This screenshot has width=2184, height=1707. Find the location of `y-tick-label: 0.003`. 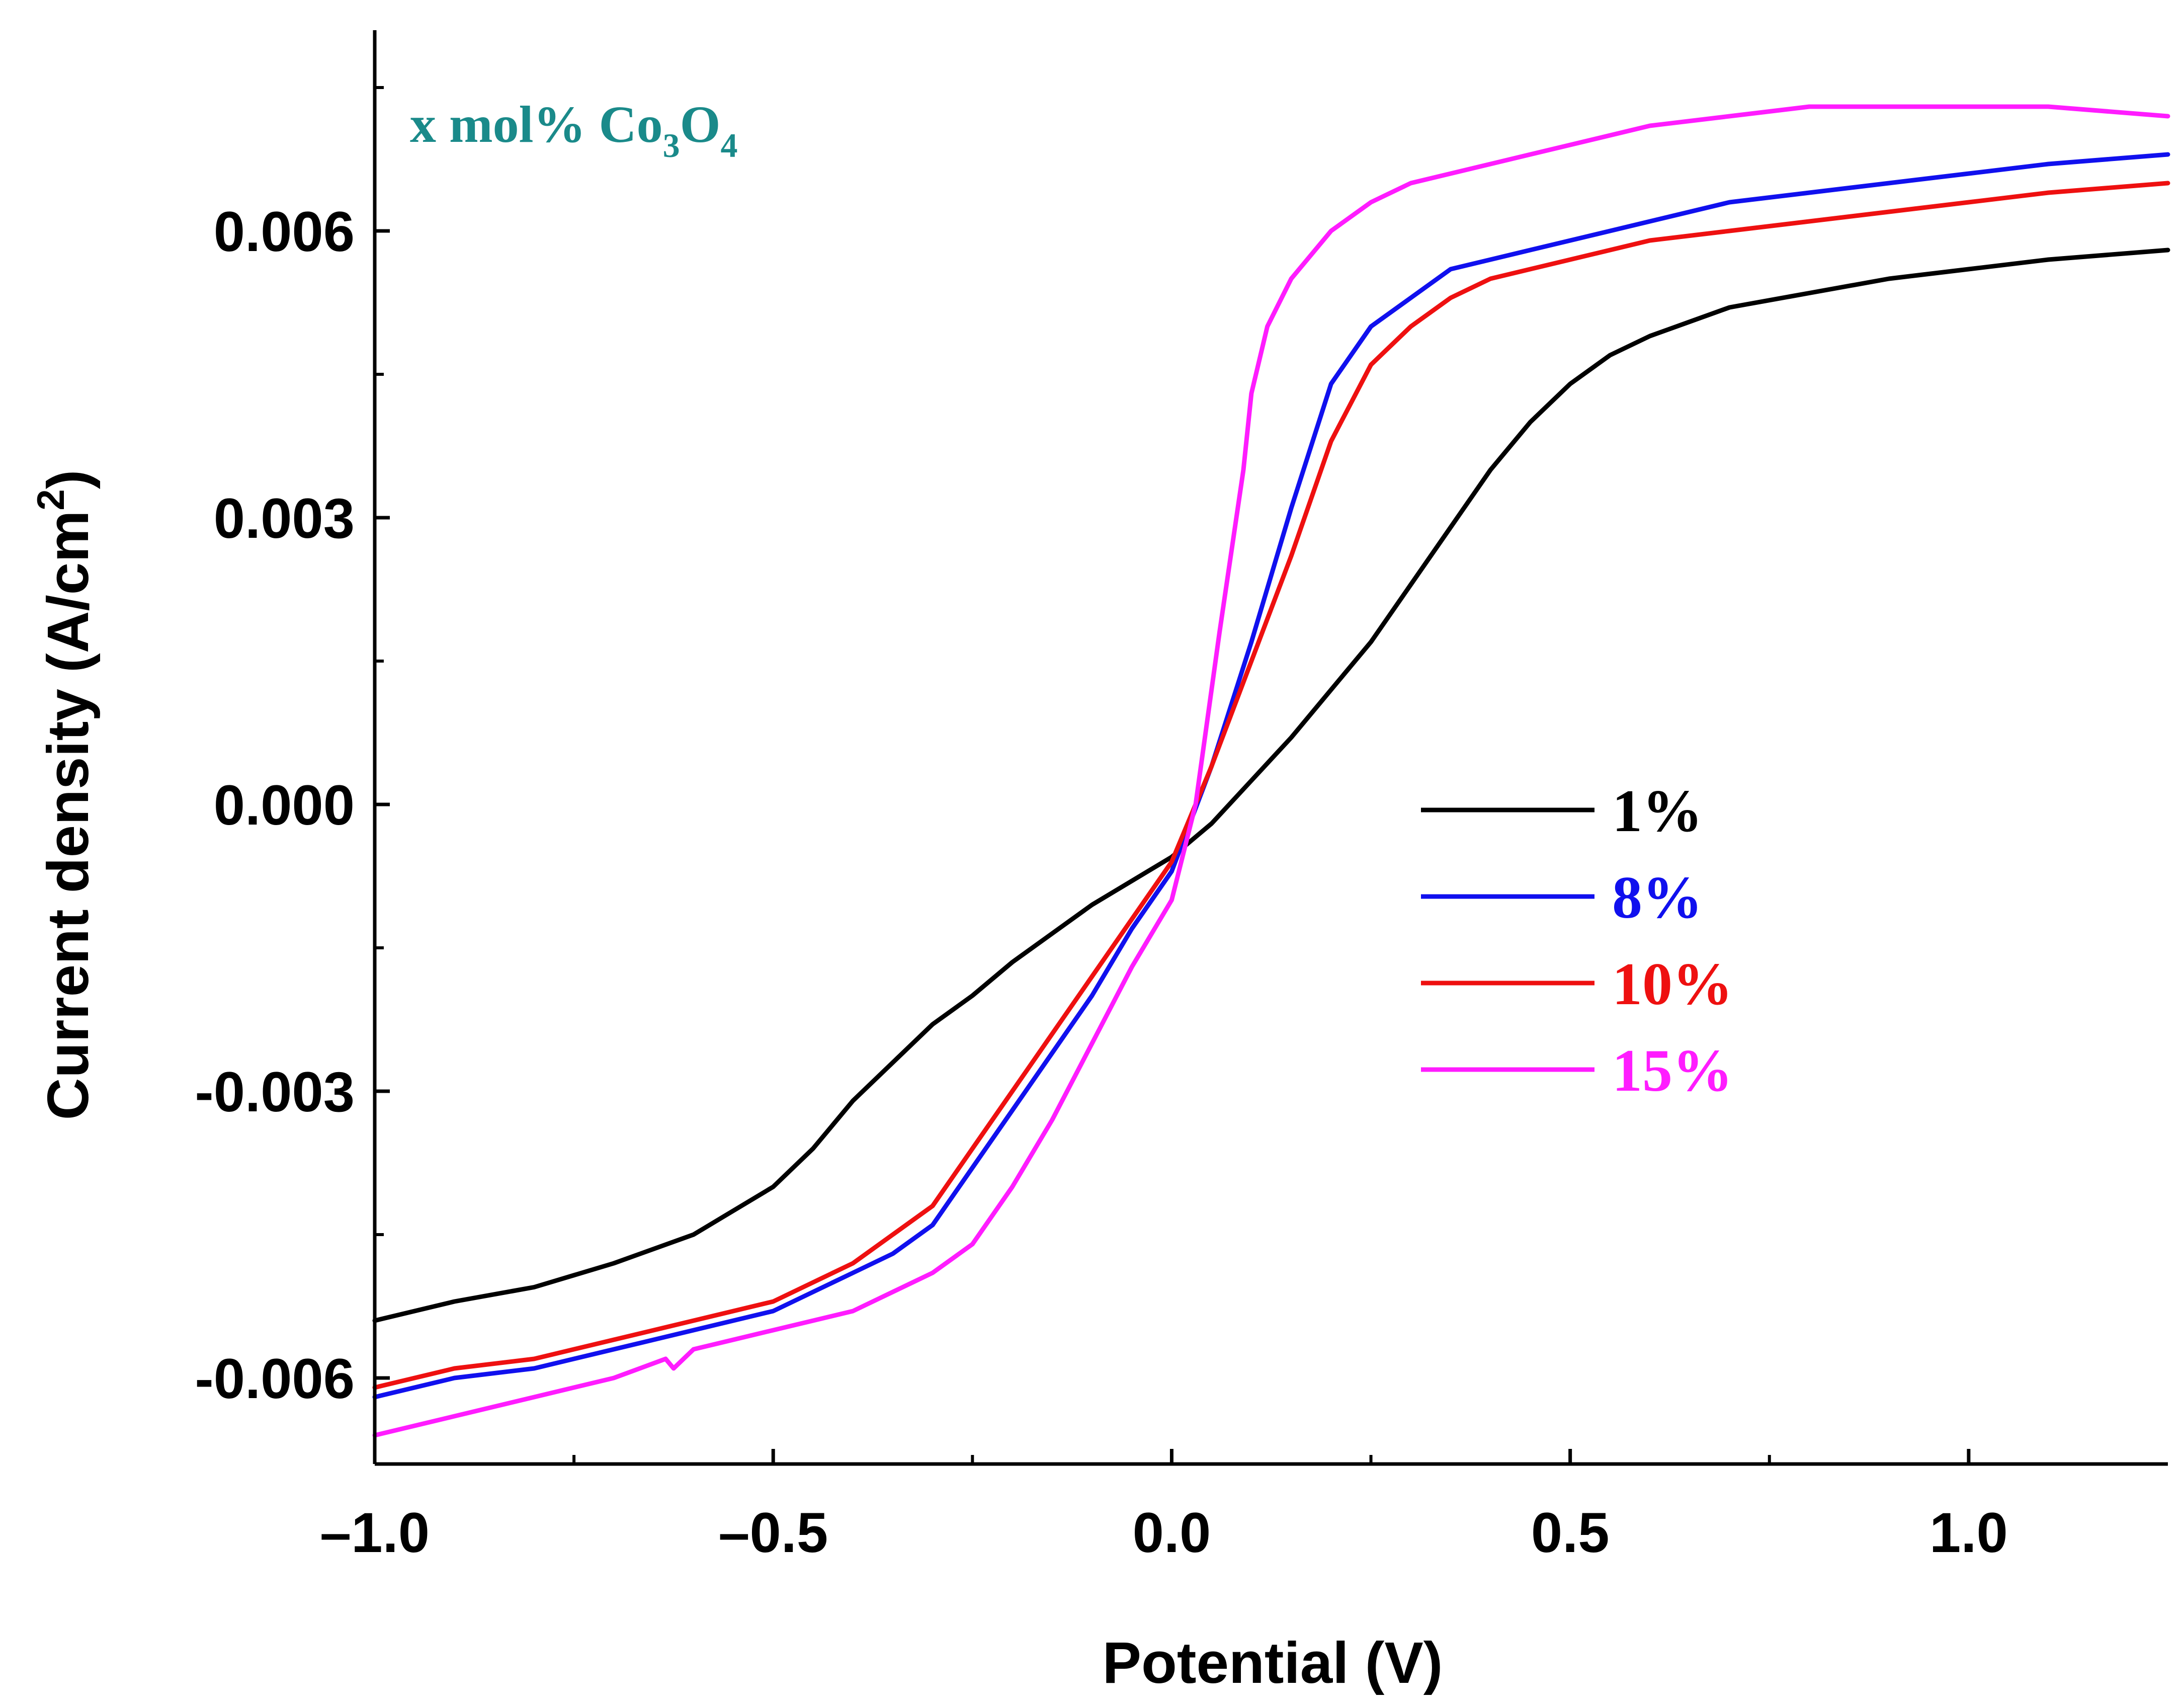

y-tick-label: 0.003 is located at coordinates (284, 518).